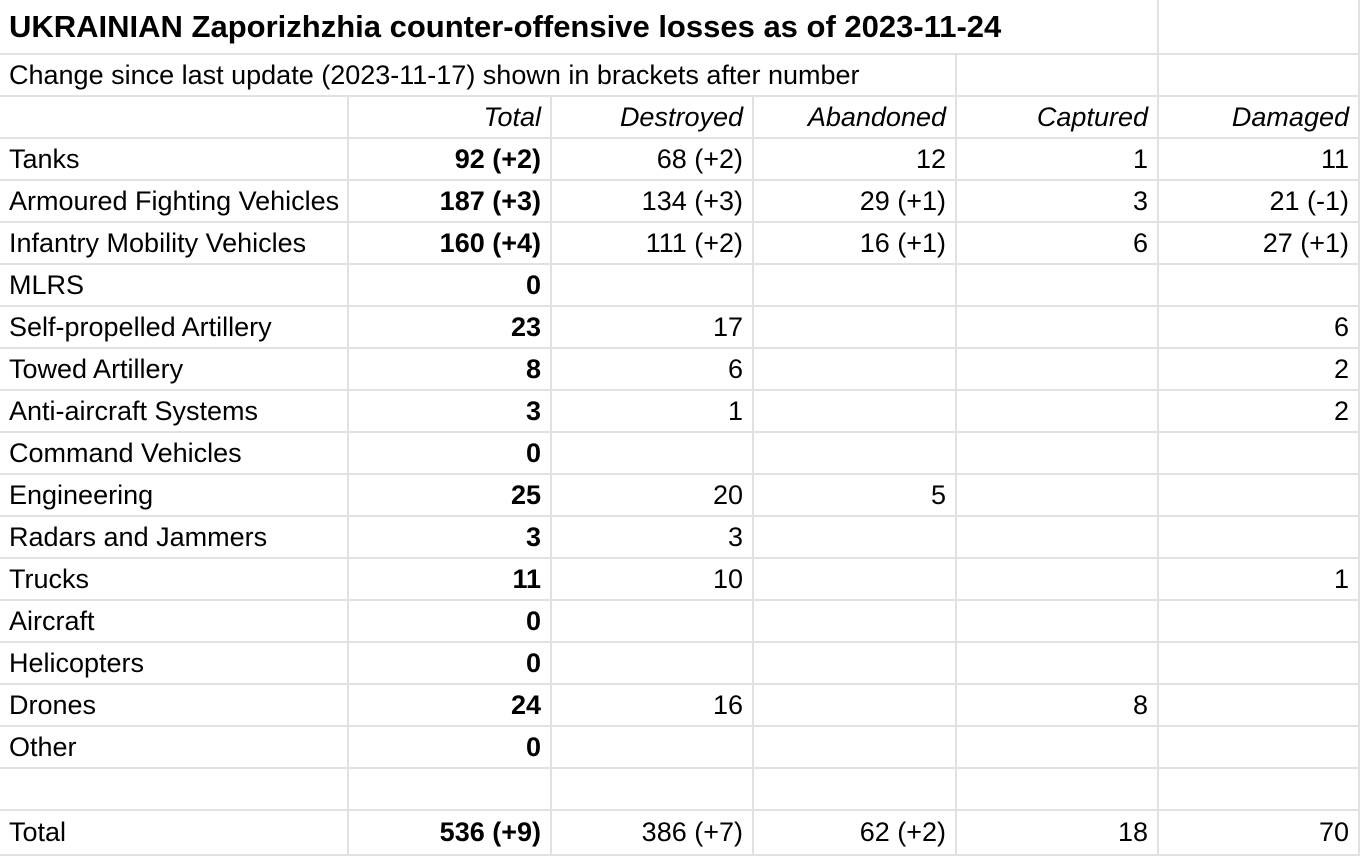 This screenshot has height=856, width=1360. What do you see at coordinates (174, 496) in the screenshot?
I see `row-label-engineering: Engineering` at bounding box center [174, 496].